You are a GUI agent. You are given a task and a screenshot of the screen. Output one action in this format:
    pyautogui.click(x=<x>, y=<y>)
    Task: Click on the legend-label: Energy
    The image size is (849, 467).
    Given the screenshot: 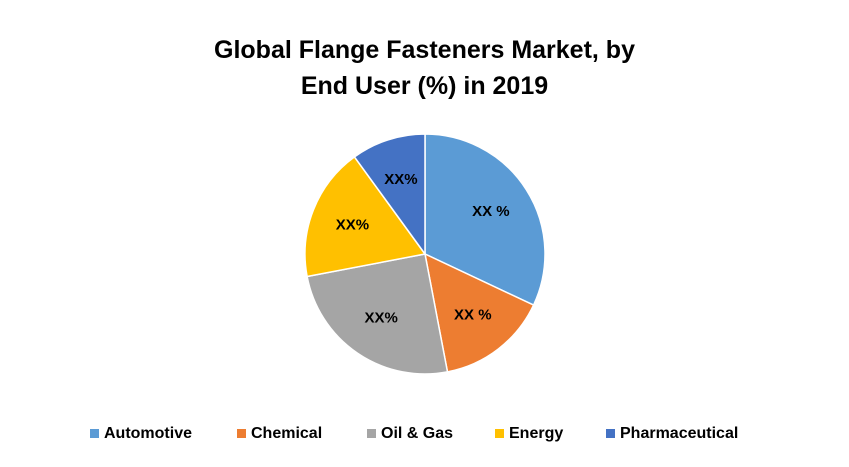 What is the action you would take?
    pyautogui.click(x=536, y=433)
    